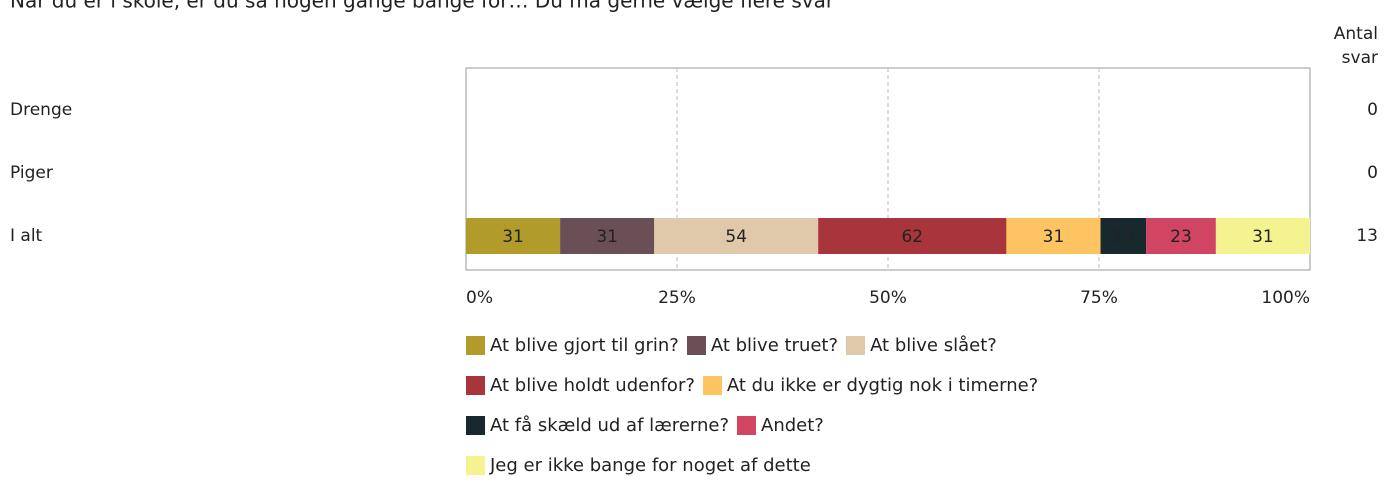 This screenshot has width=1385, height=485. What do you see at coordinates (888, 298) in the screenshot?
I see `x-tick-label: 50%` at bounding box center [888, 298].